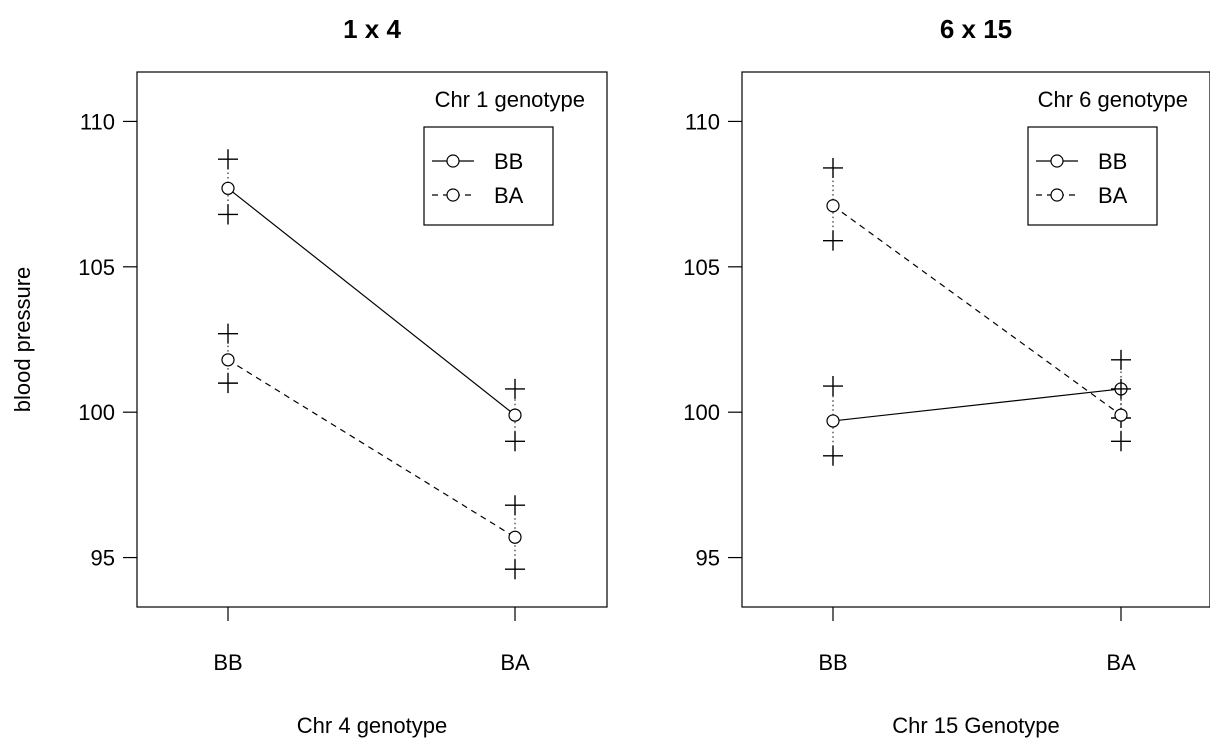 This screenshot has width=1210, height=747. Describe the element at coordinates (22, 340) in the screenshot. I see `y-axis-label: blood pressure` at that location.